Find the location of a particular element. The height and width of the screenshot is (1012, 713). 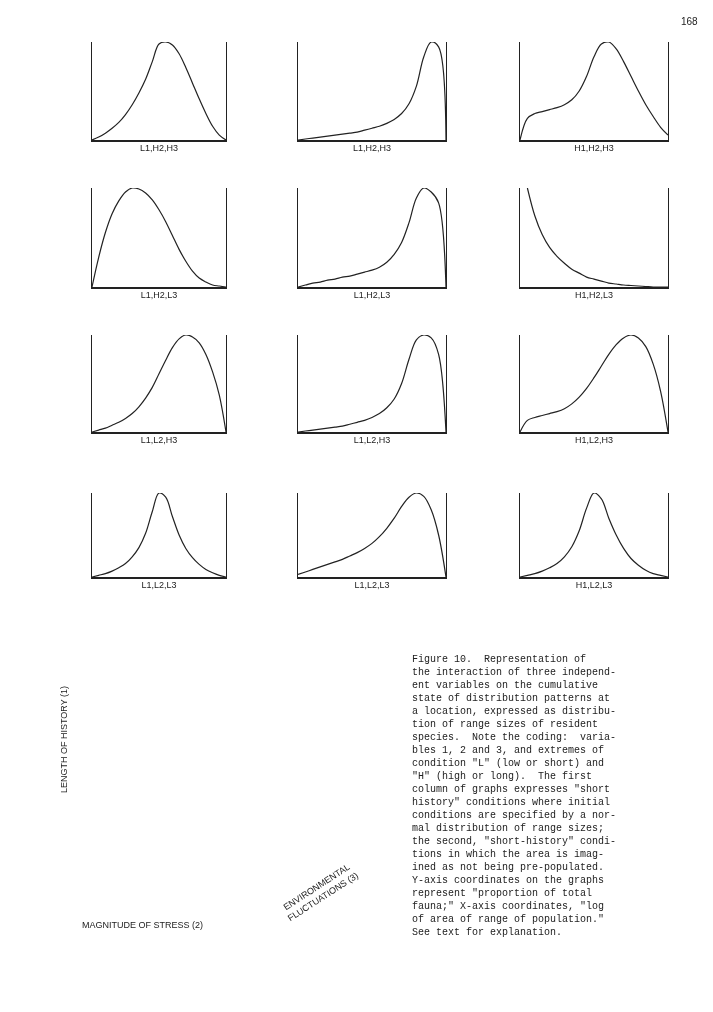

text: LENGTH OF HISTORY (1) is located at coordinates (64, 739).